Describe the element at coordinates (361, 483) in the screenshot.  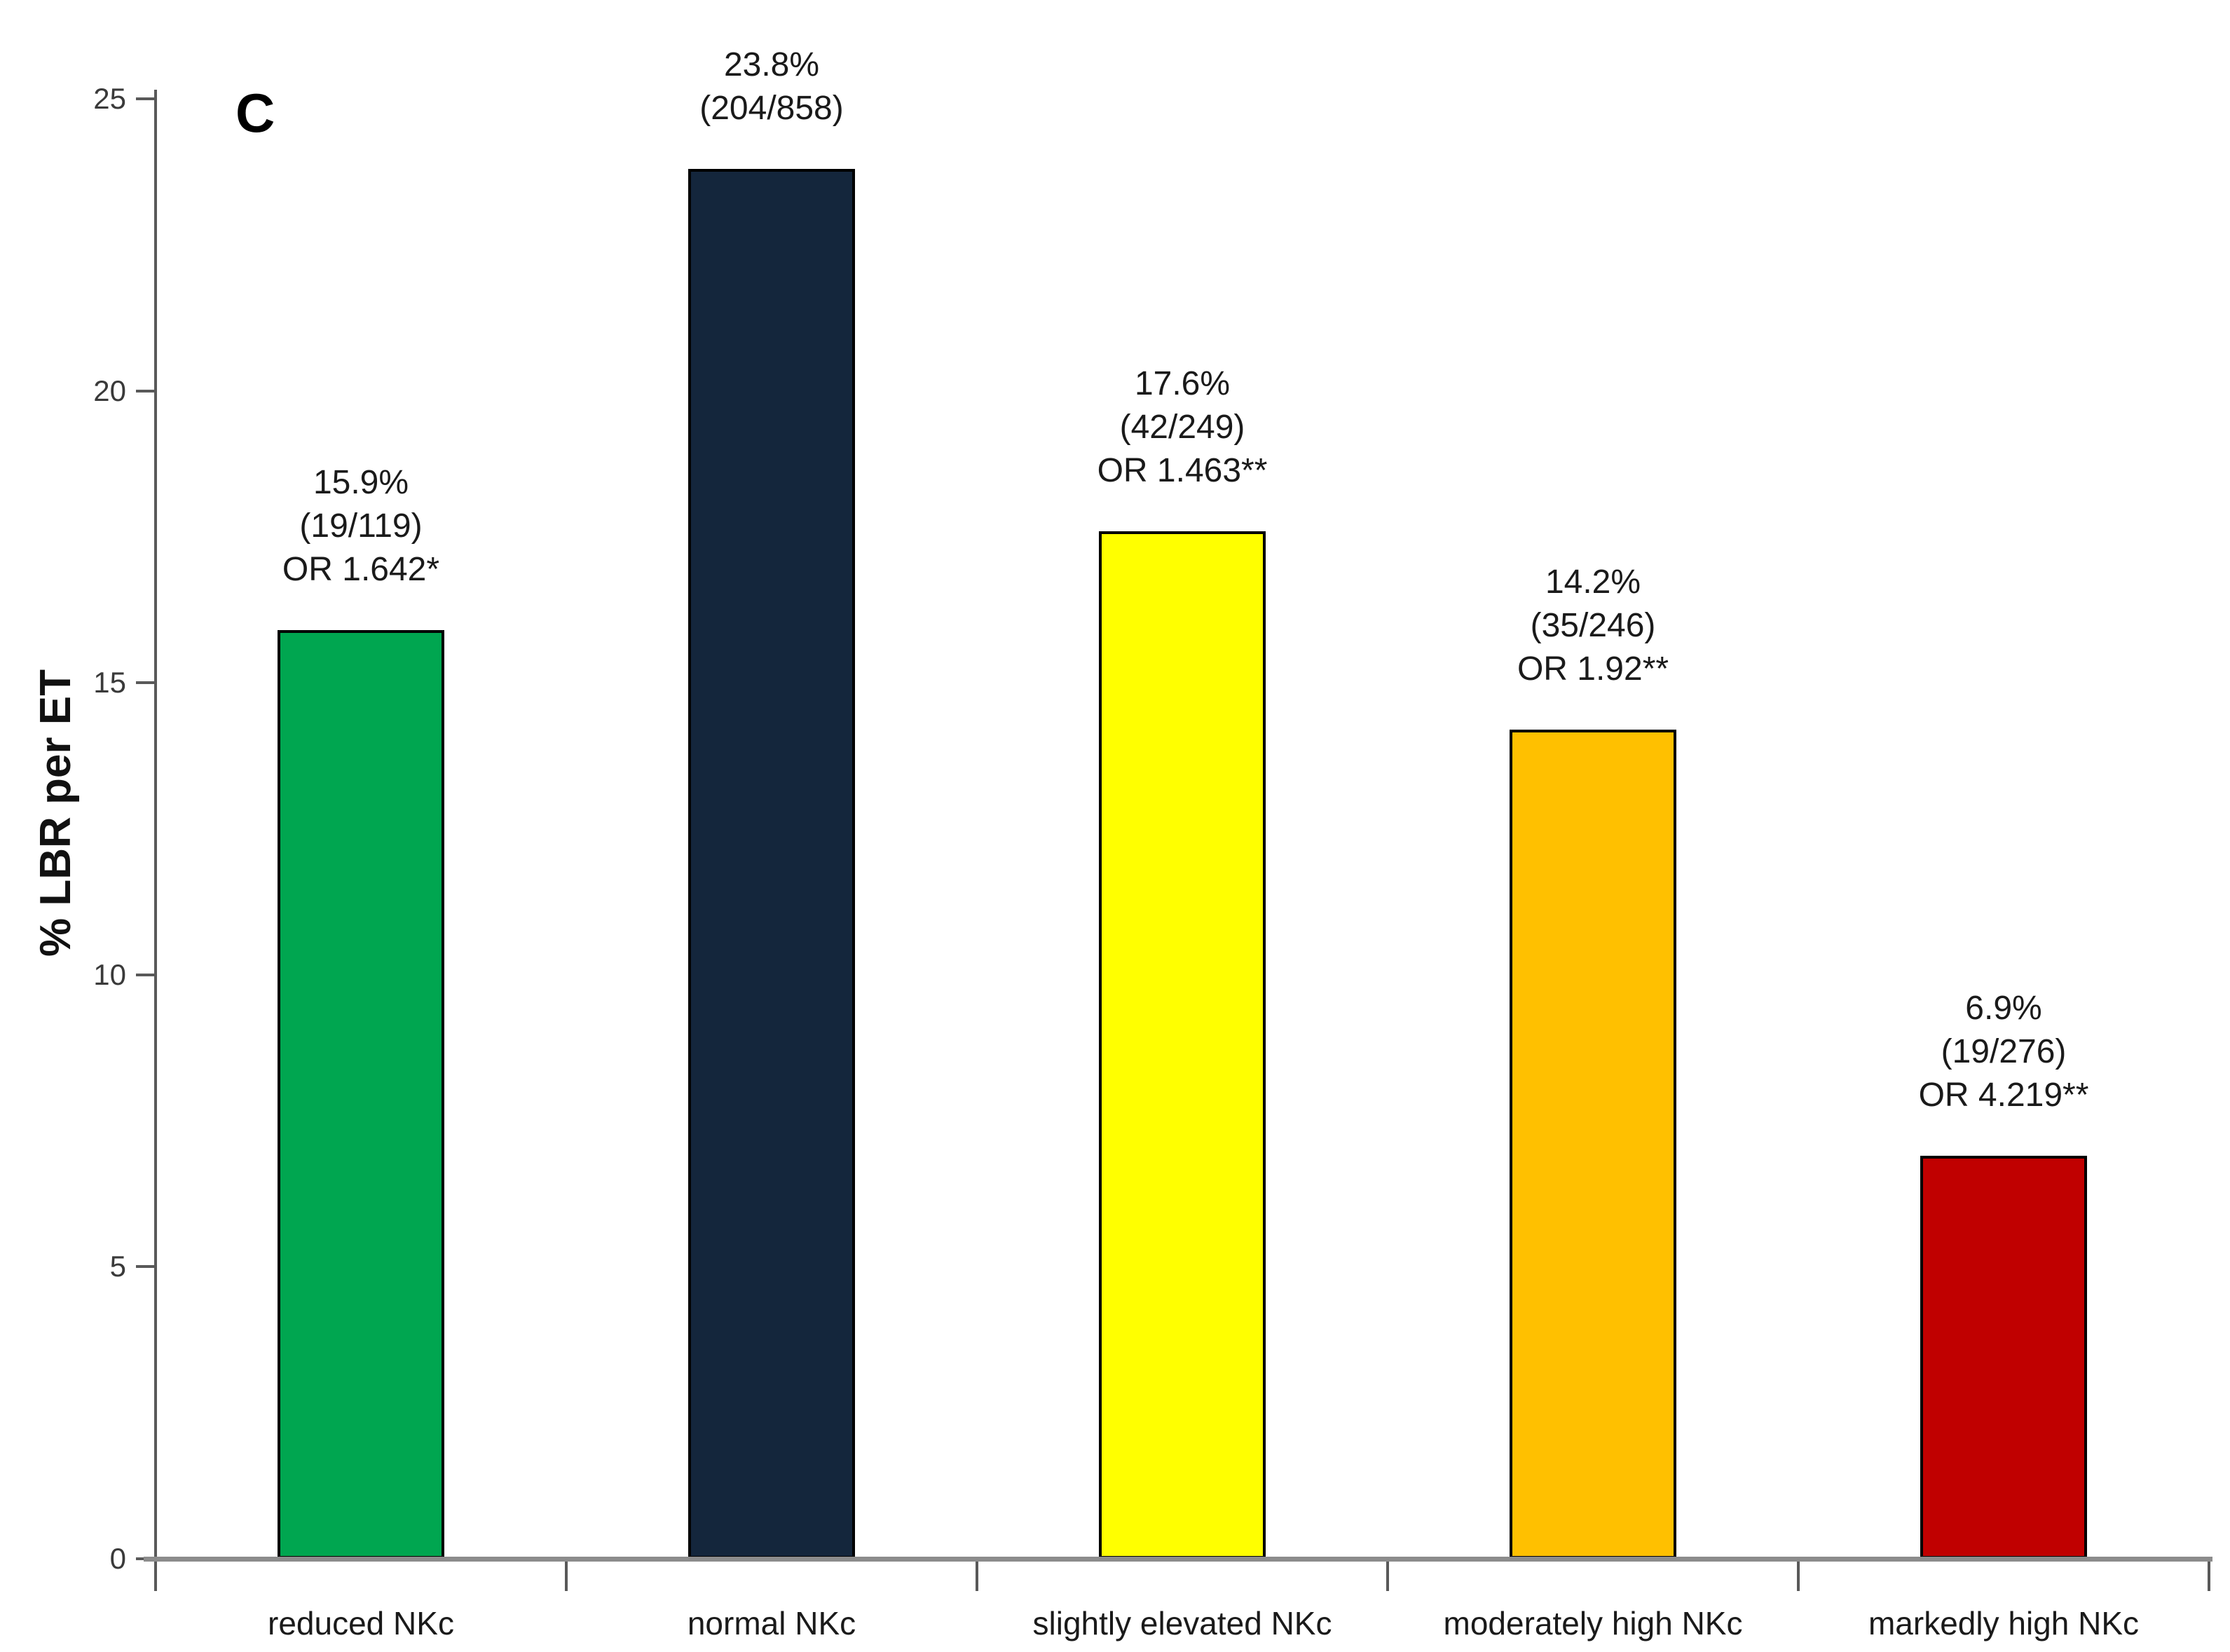
I see `bar-value-label-line: 15.9%` at that location.